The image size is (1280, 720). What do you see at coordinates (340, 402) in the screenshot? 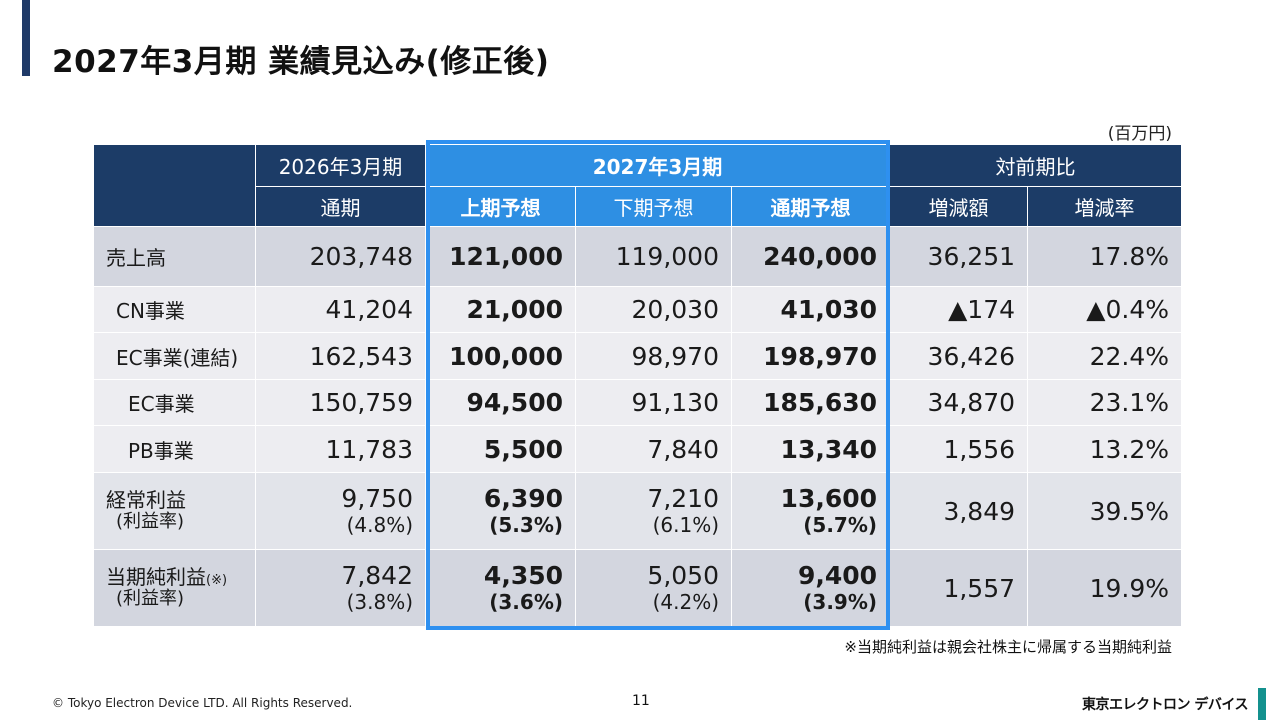
I see `cell-fy2026: 150,759` at bounding box center [340, 402].